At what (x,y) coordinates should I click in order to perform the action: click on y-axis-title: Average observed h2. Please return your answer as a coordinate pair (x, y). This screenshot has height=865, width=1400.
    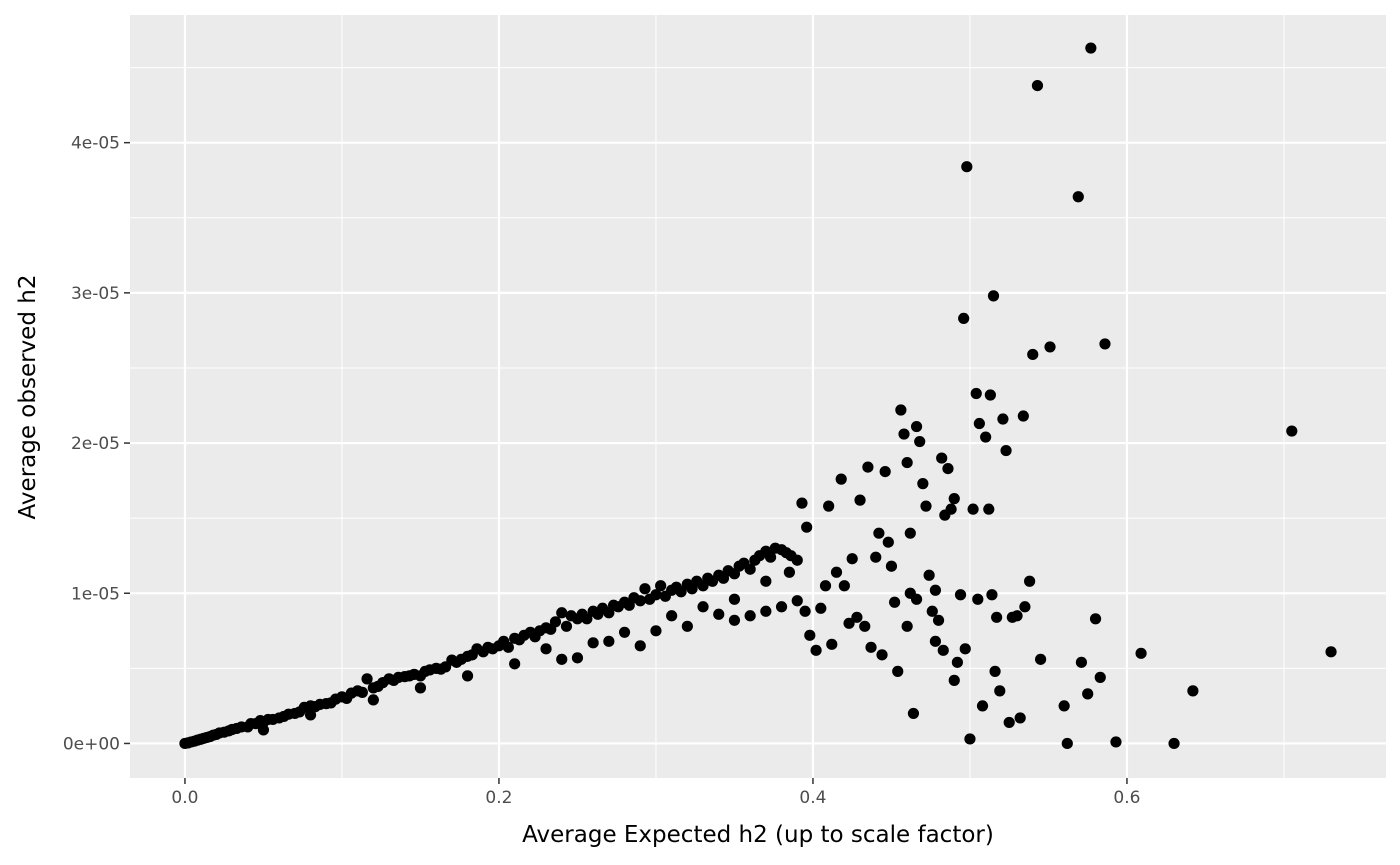
    Looking at the image, I should click on (28, 397).